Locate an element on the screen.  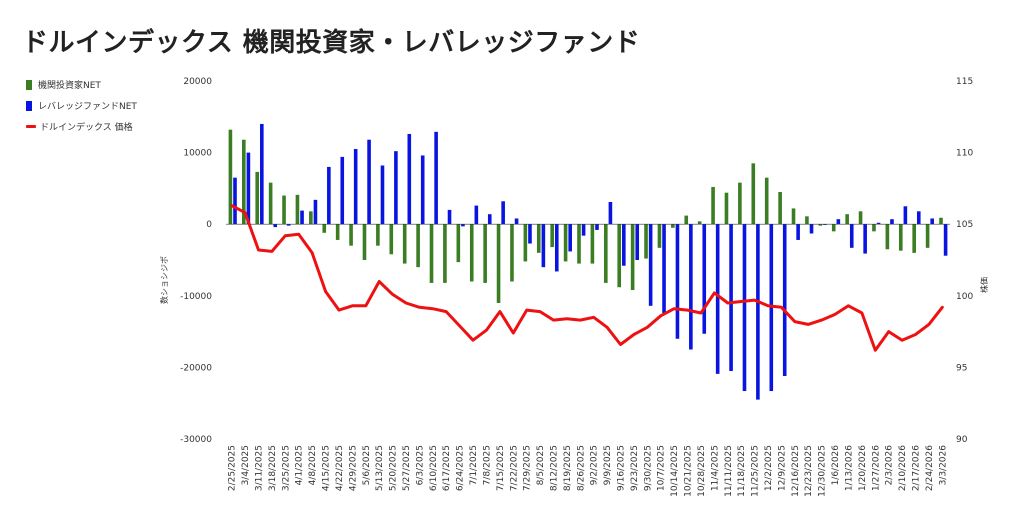
x-tick-label: 11/4/2025 is located at coordinates (715, 468).